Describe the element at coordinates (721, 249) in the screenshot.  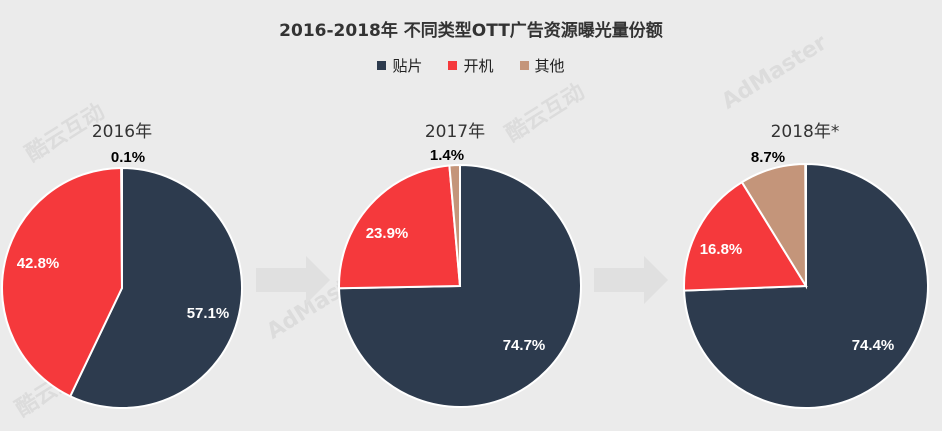
I see `data-label: 16.8%` at that location.